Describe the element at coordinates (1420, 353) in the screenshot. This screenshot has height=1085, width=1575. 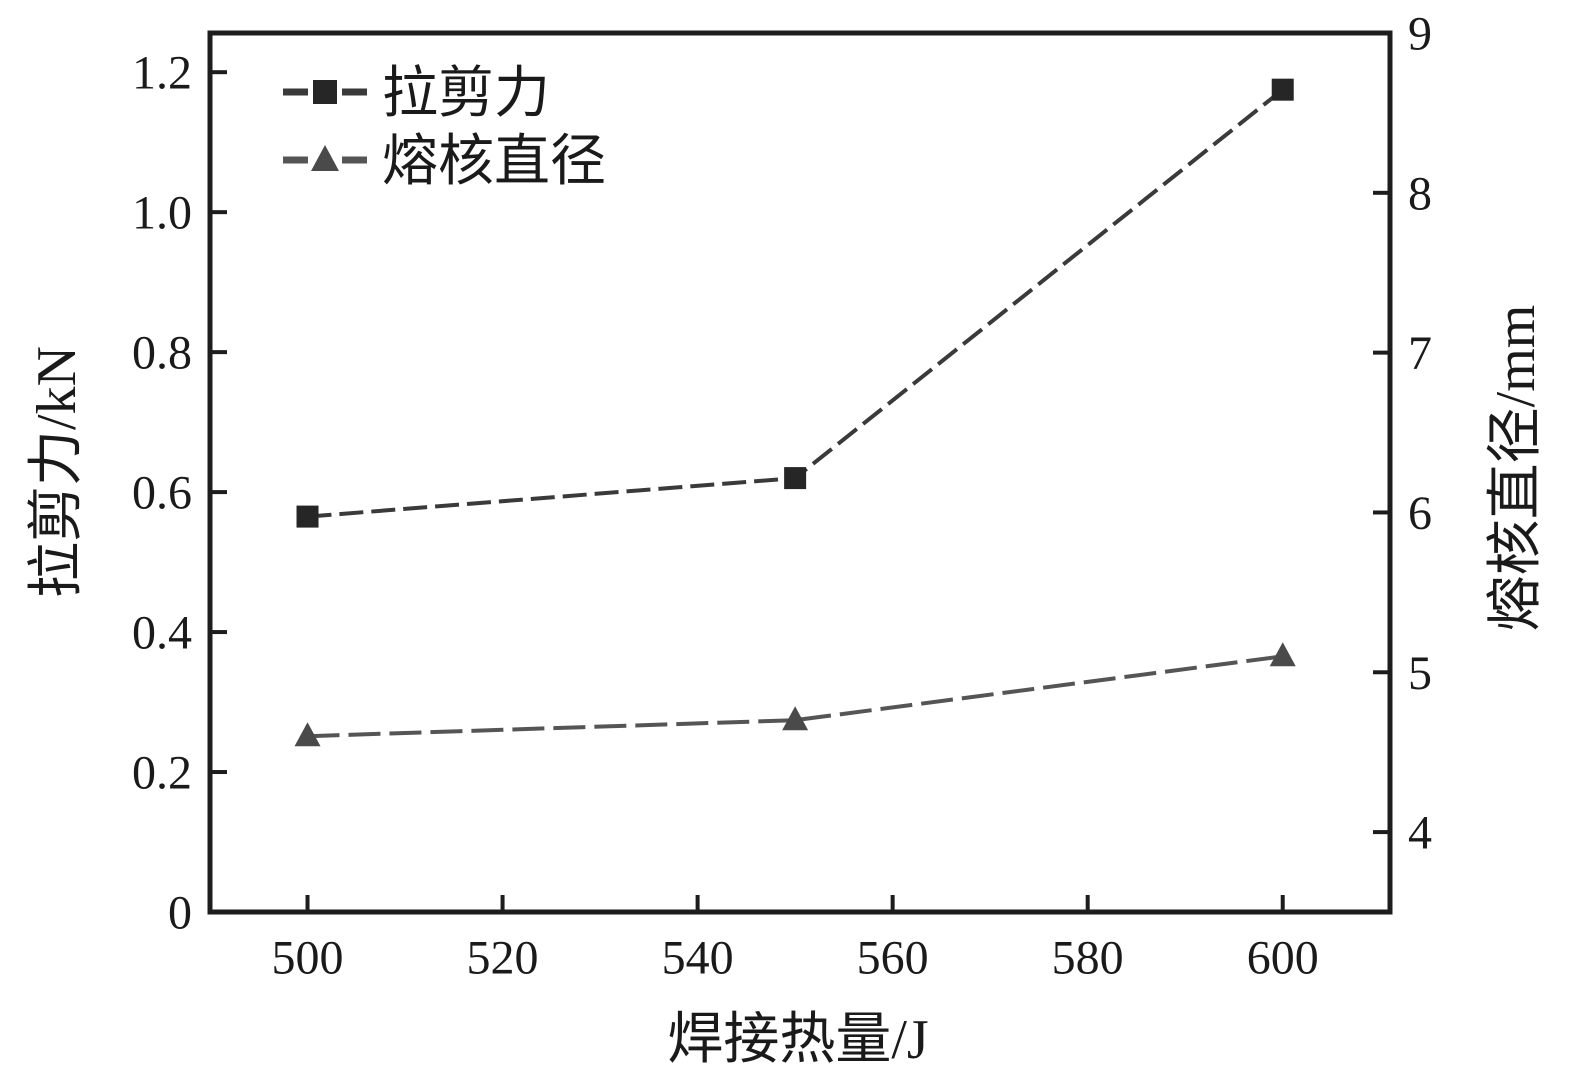
I see `y-right-tick-label: 7` at that location.